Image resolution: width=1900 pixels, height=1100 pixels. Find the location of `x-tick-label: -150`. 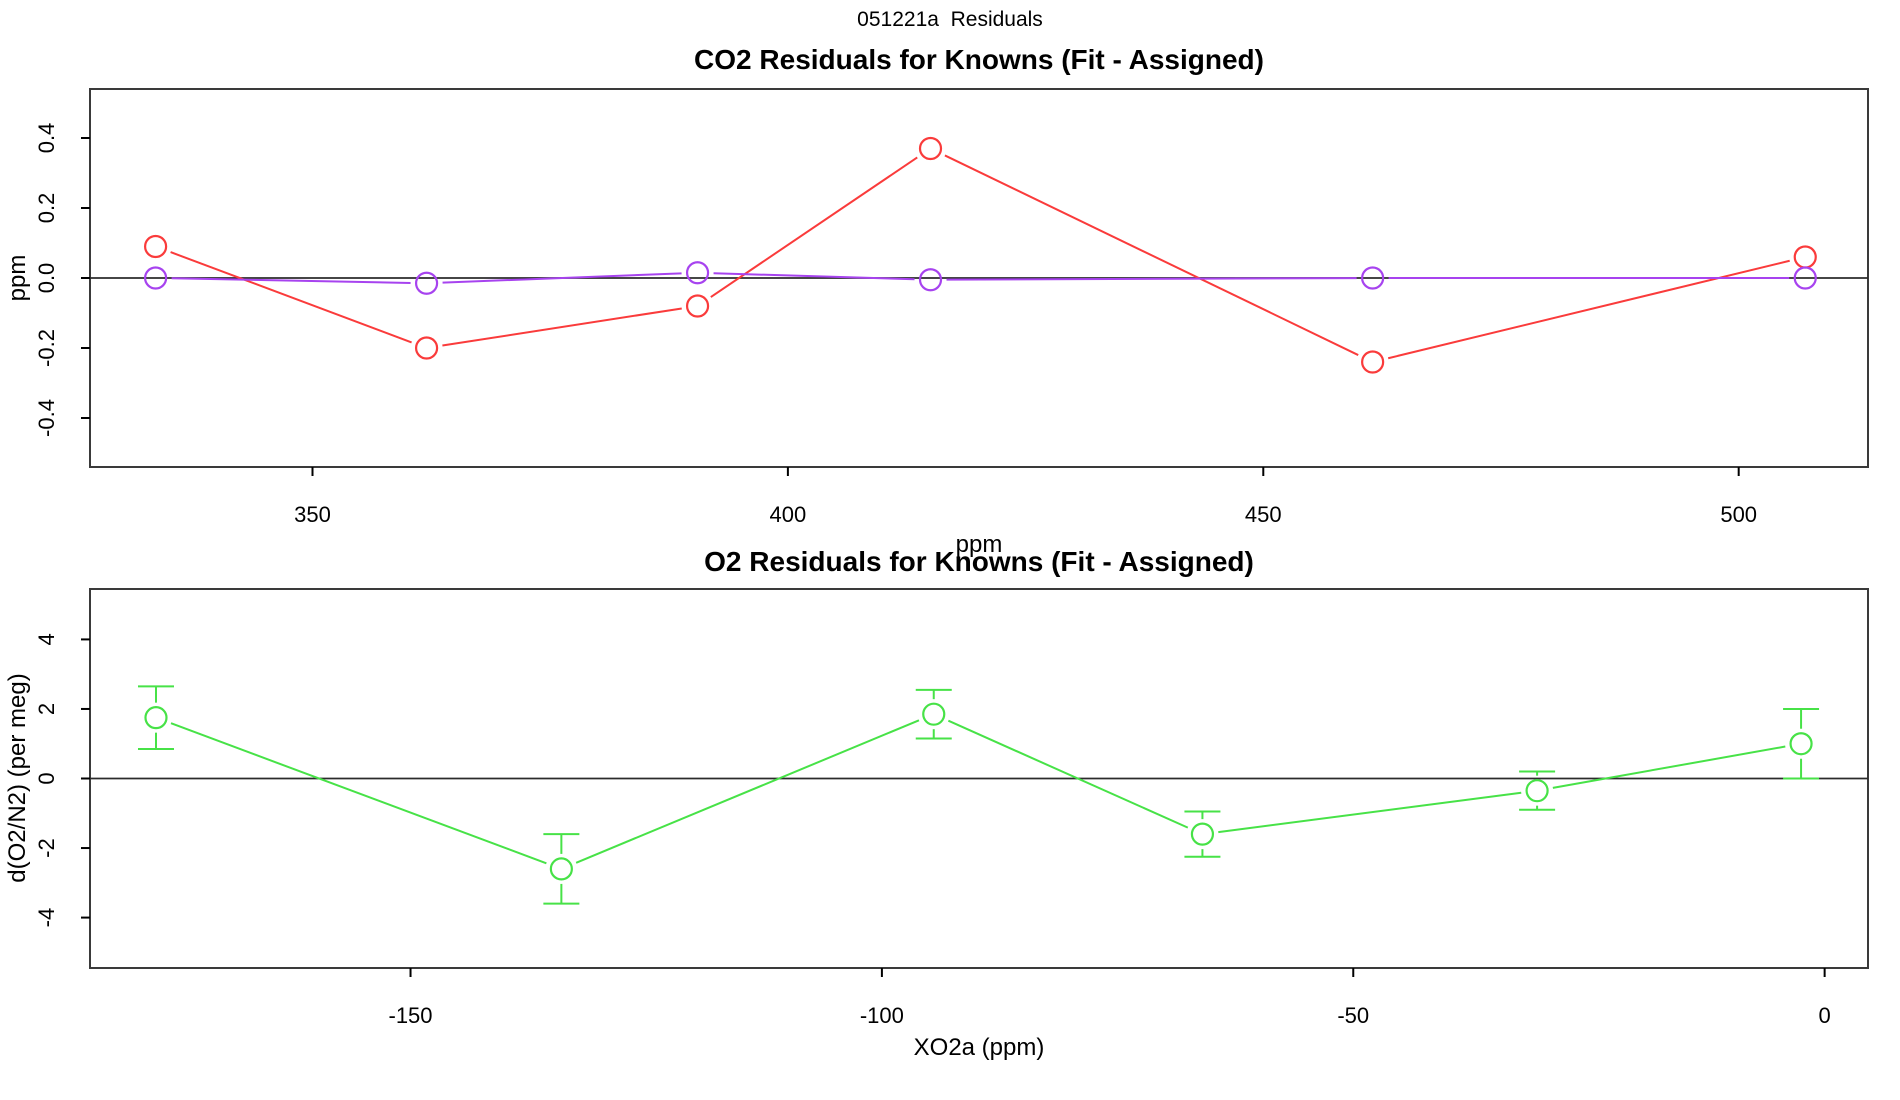

x-tick-label: -150 is located at coordinates (411, 1015).